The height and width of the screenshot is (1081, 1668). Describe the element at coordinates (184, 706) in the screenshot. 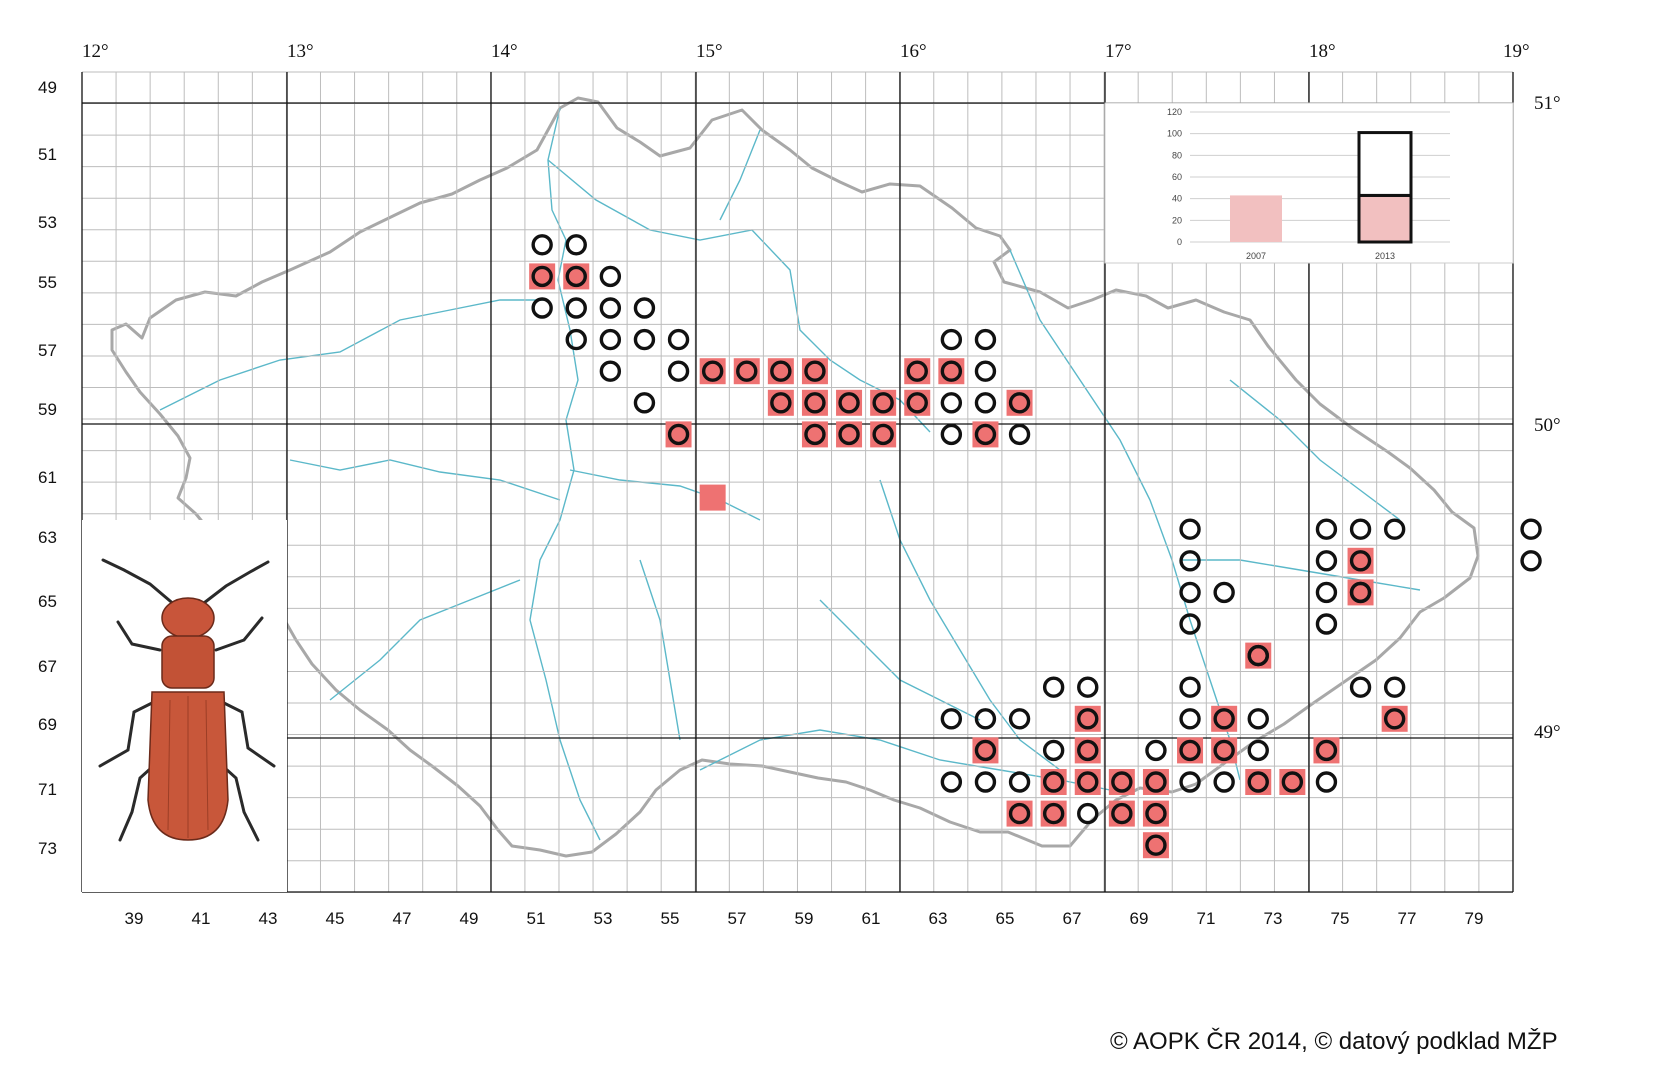

I see `beetle-illustration` at that location.